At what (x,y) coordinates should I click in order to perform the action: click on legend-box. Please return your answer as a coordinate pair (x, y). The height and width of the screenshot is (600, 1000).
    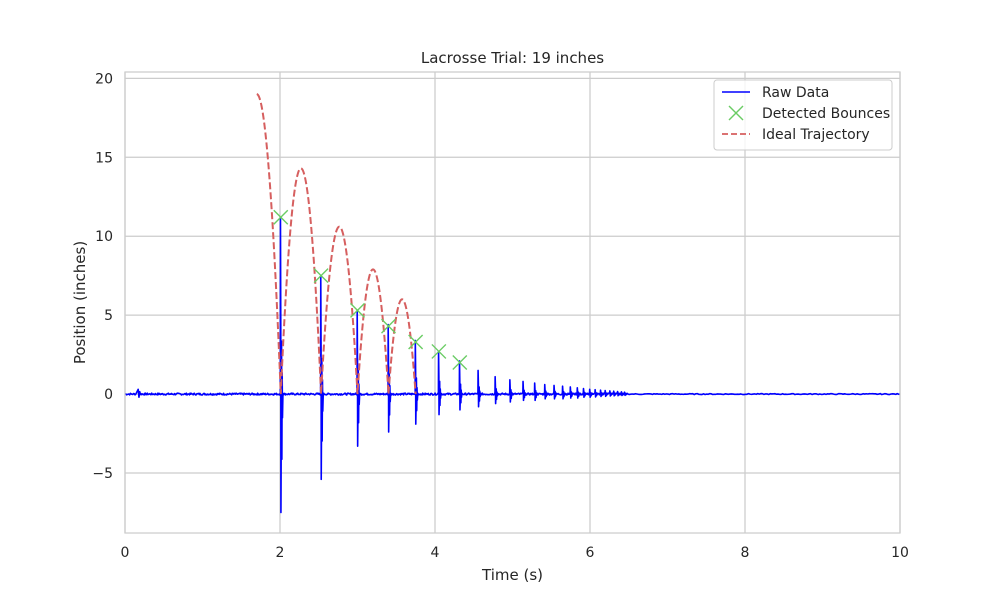
    Looking at the image, I should click on (803, 115).